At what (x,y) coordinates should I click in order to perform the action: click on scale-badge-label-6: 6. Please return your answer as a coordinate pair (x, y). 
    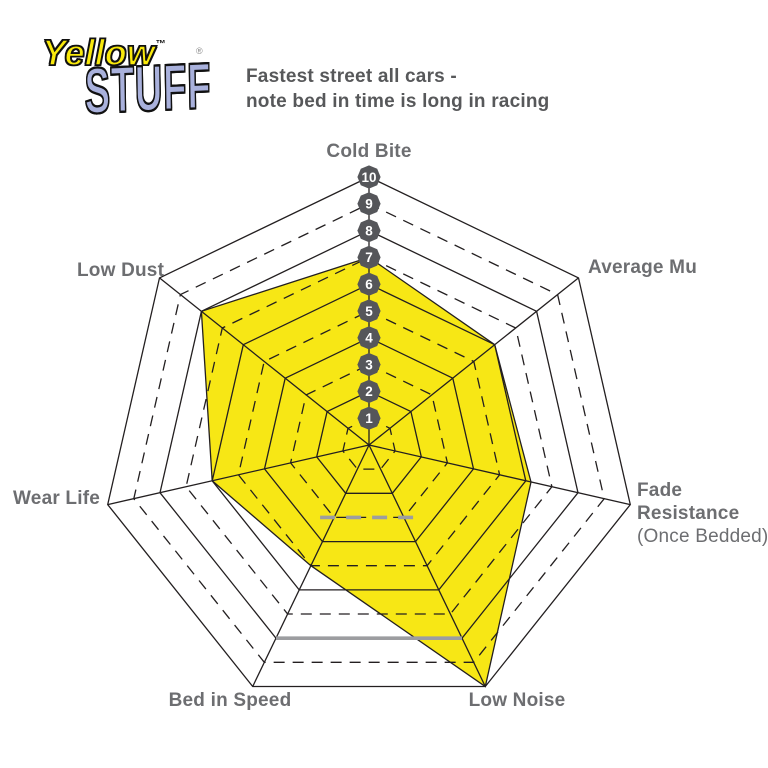
    Looking at the image, I should click on (369, 284).